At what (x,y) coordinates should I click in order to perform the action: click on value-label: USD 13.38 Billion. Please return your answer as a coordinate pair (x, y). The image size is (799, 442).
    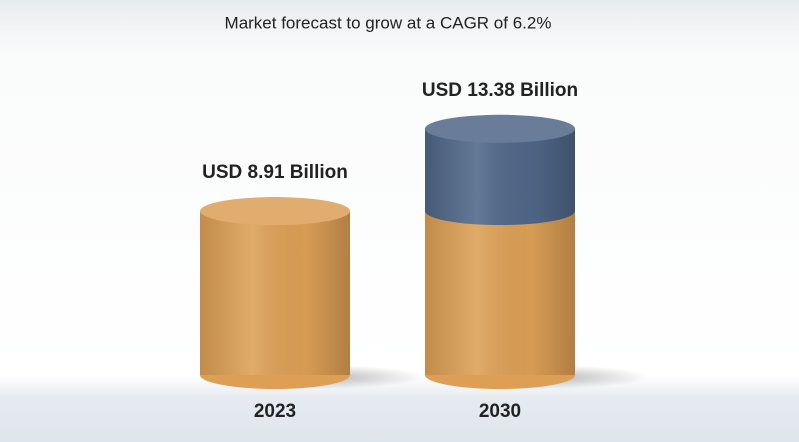
    Looking at the image, I should click on (500, 90).